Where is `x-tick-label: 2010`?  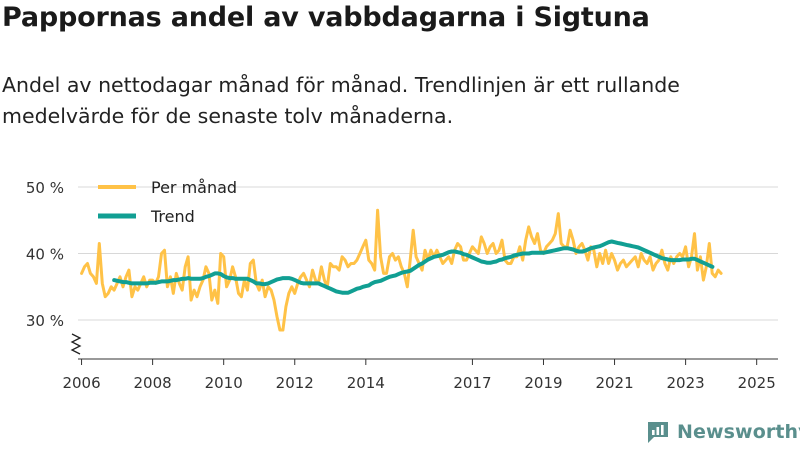 x-tick-label: 2010 is located at coordinates (224, 383).